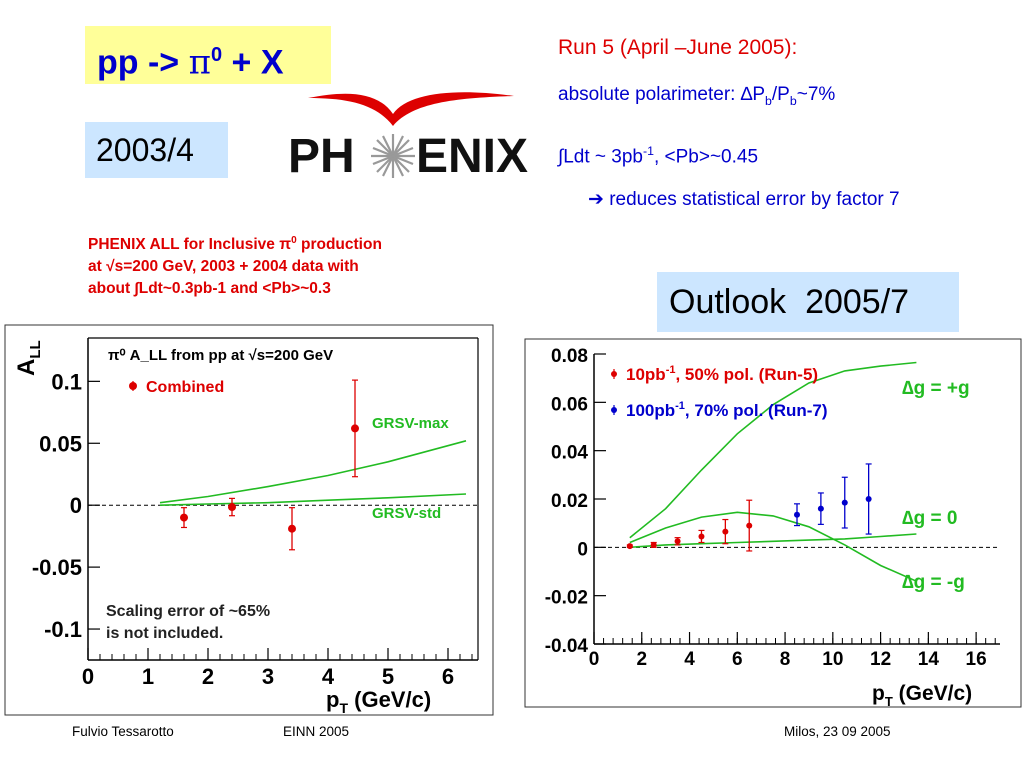 The width and height of the screenshot is (1024, 768). Describe the element at coordinates (185, 387) in the screenshot. I see `legend-label: Combined` at that location.